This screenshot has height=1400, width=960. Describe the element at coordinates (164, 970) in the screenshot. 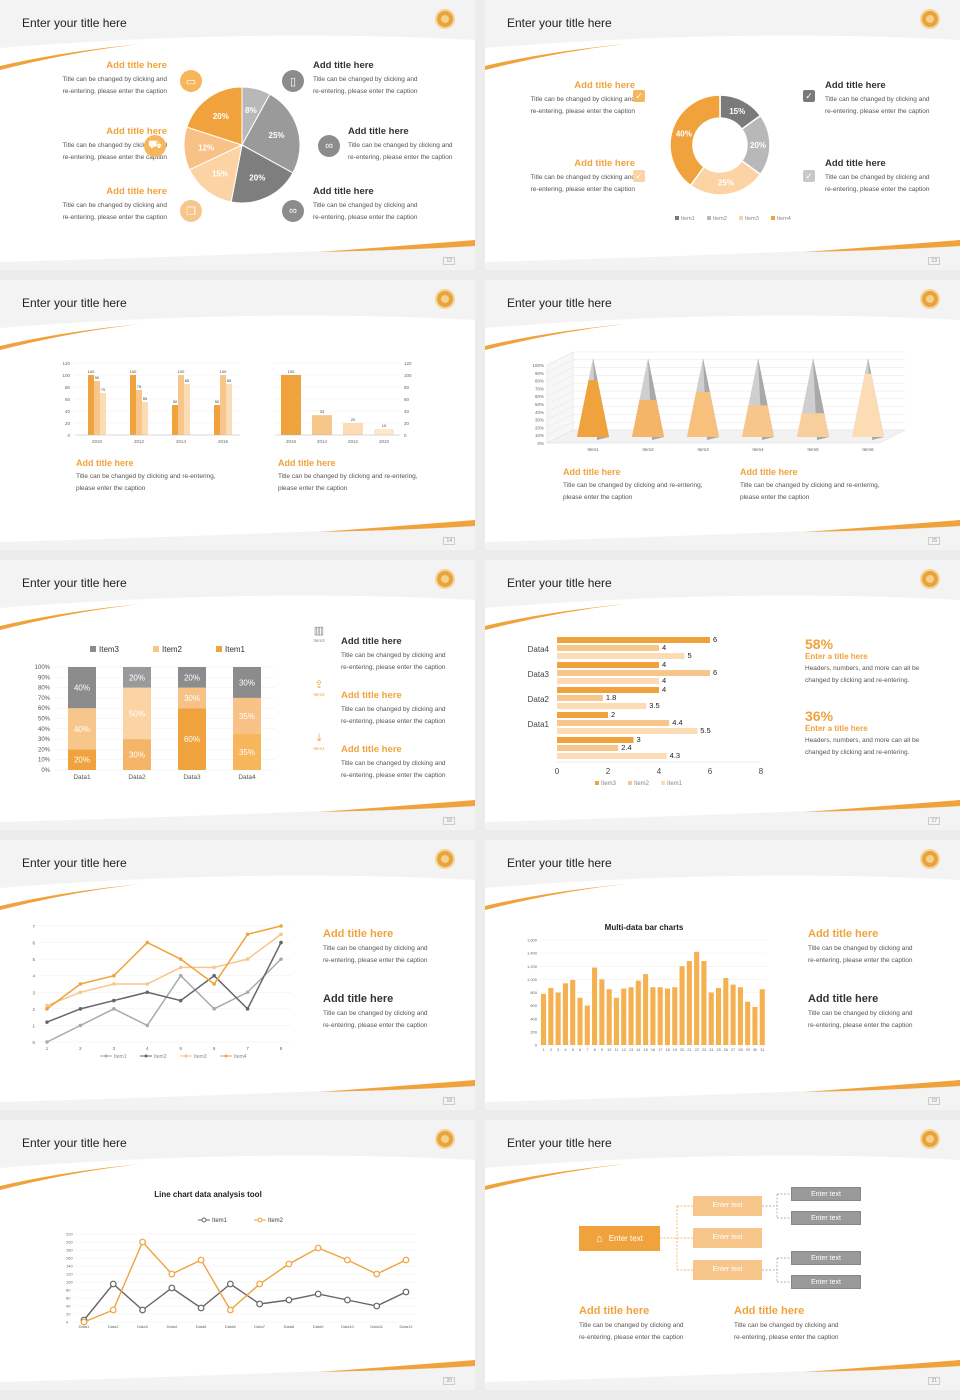

I see `series-line` at that location.